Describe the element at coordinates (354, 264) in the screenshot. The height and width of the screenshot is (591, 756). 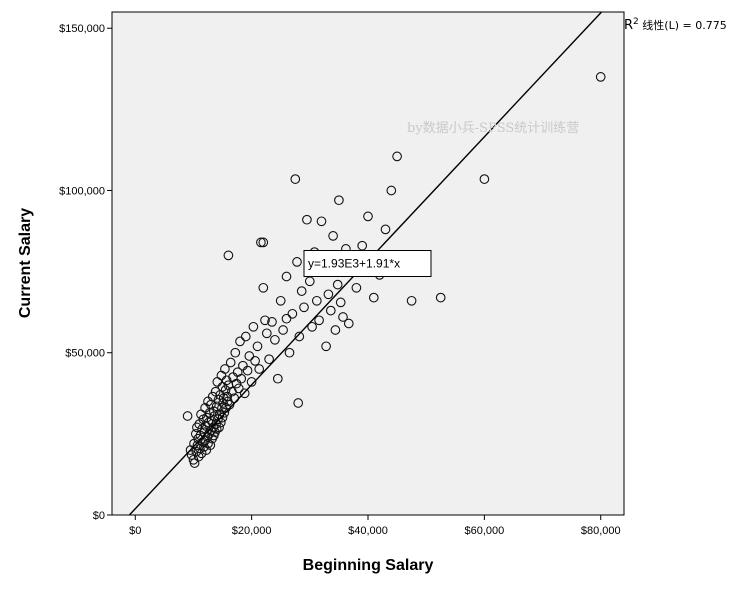
I see `equation-text: y=1.93E3+1.91*x` at that location.